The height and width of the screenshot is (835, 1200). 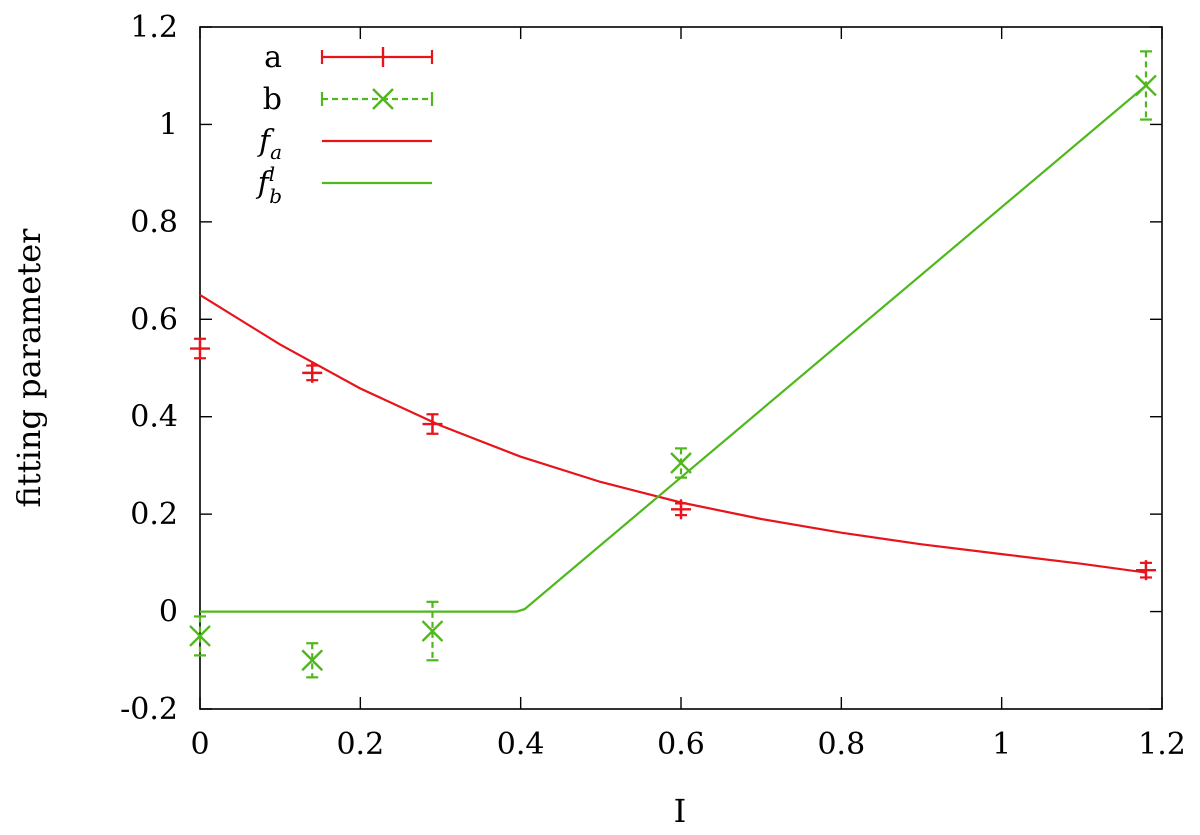 What do you see at coordinates (348, 99) in the screenshot?
I see `legend-entry-b: b` at bounding box center [348, 99].